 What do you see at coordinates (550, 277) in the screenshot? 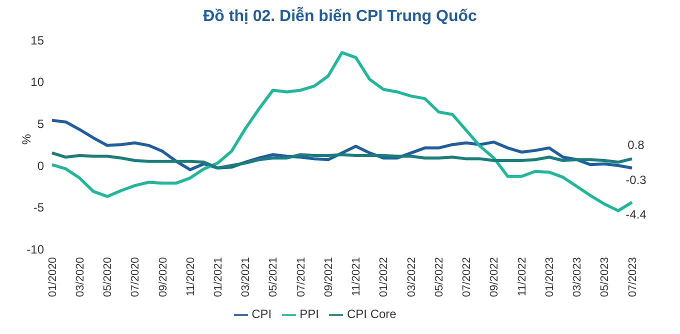
I see `x-tick-label: 01/2023` at bounding box center [550, 277].